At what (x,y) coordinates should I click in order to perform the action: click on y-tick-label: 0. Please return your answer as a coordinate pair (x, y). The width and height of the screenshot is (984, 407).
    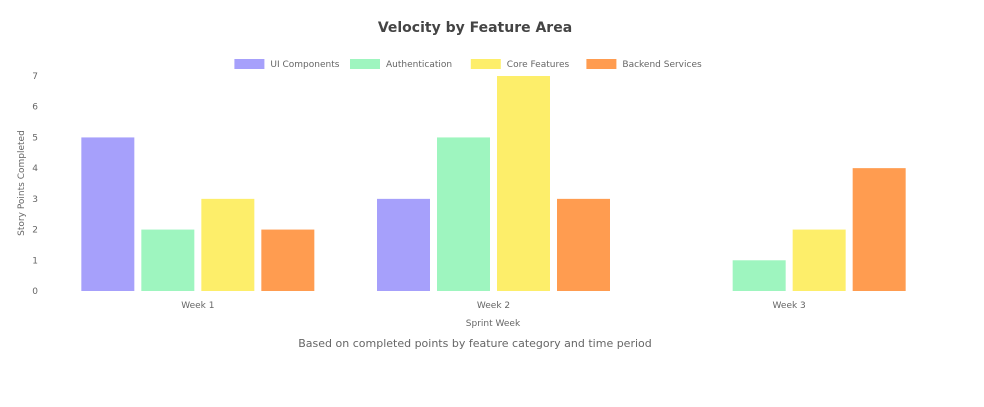
    Looking at the image, I should click on (35, 292).